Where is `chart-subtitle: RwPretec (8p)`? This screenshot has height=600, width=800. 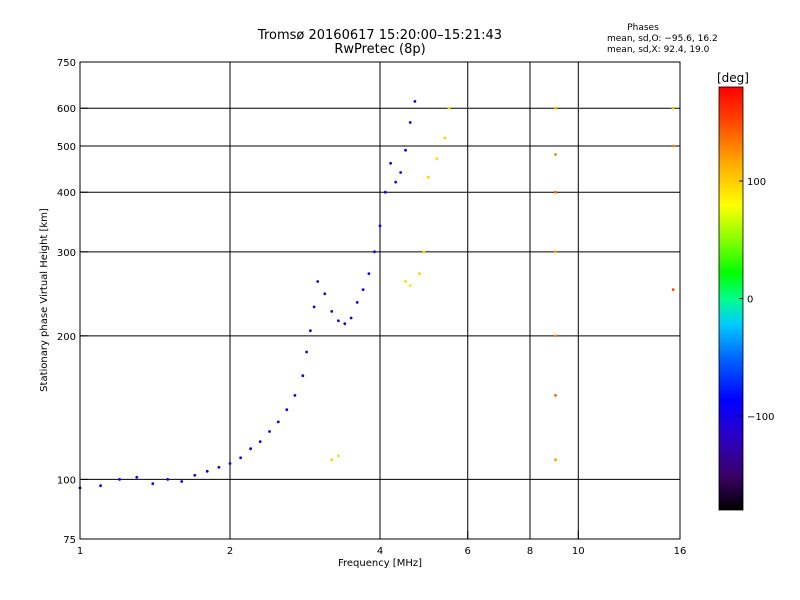
chart-subtitle: RwPretec (8p) is located at coordinates (379, 49).